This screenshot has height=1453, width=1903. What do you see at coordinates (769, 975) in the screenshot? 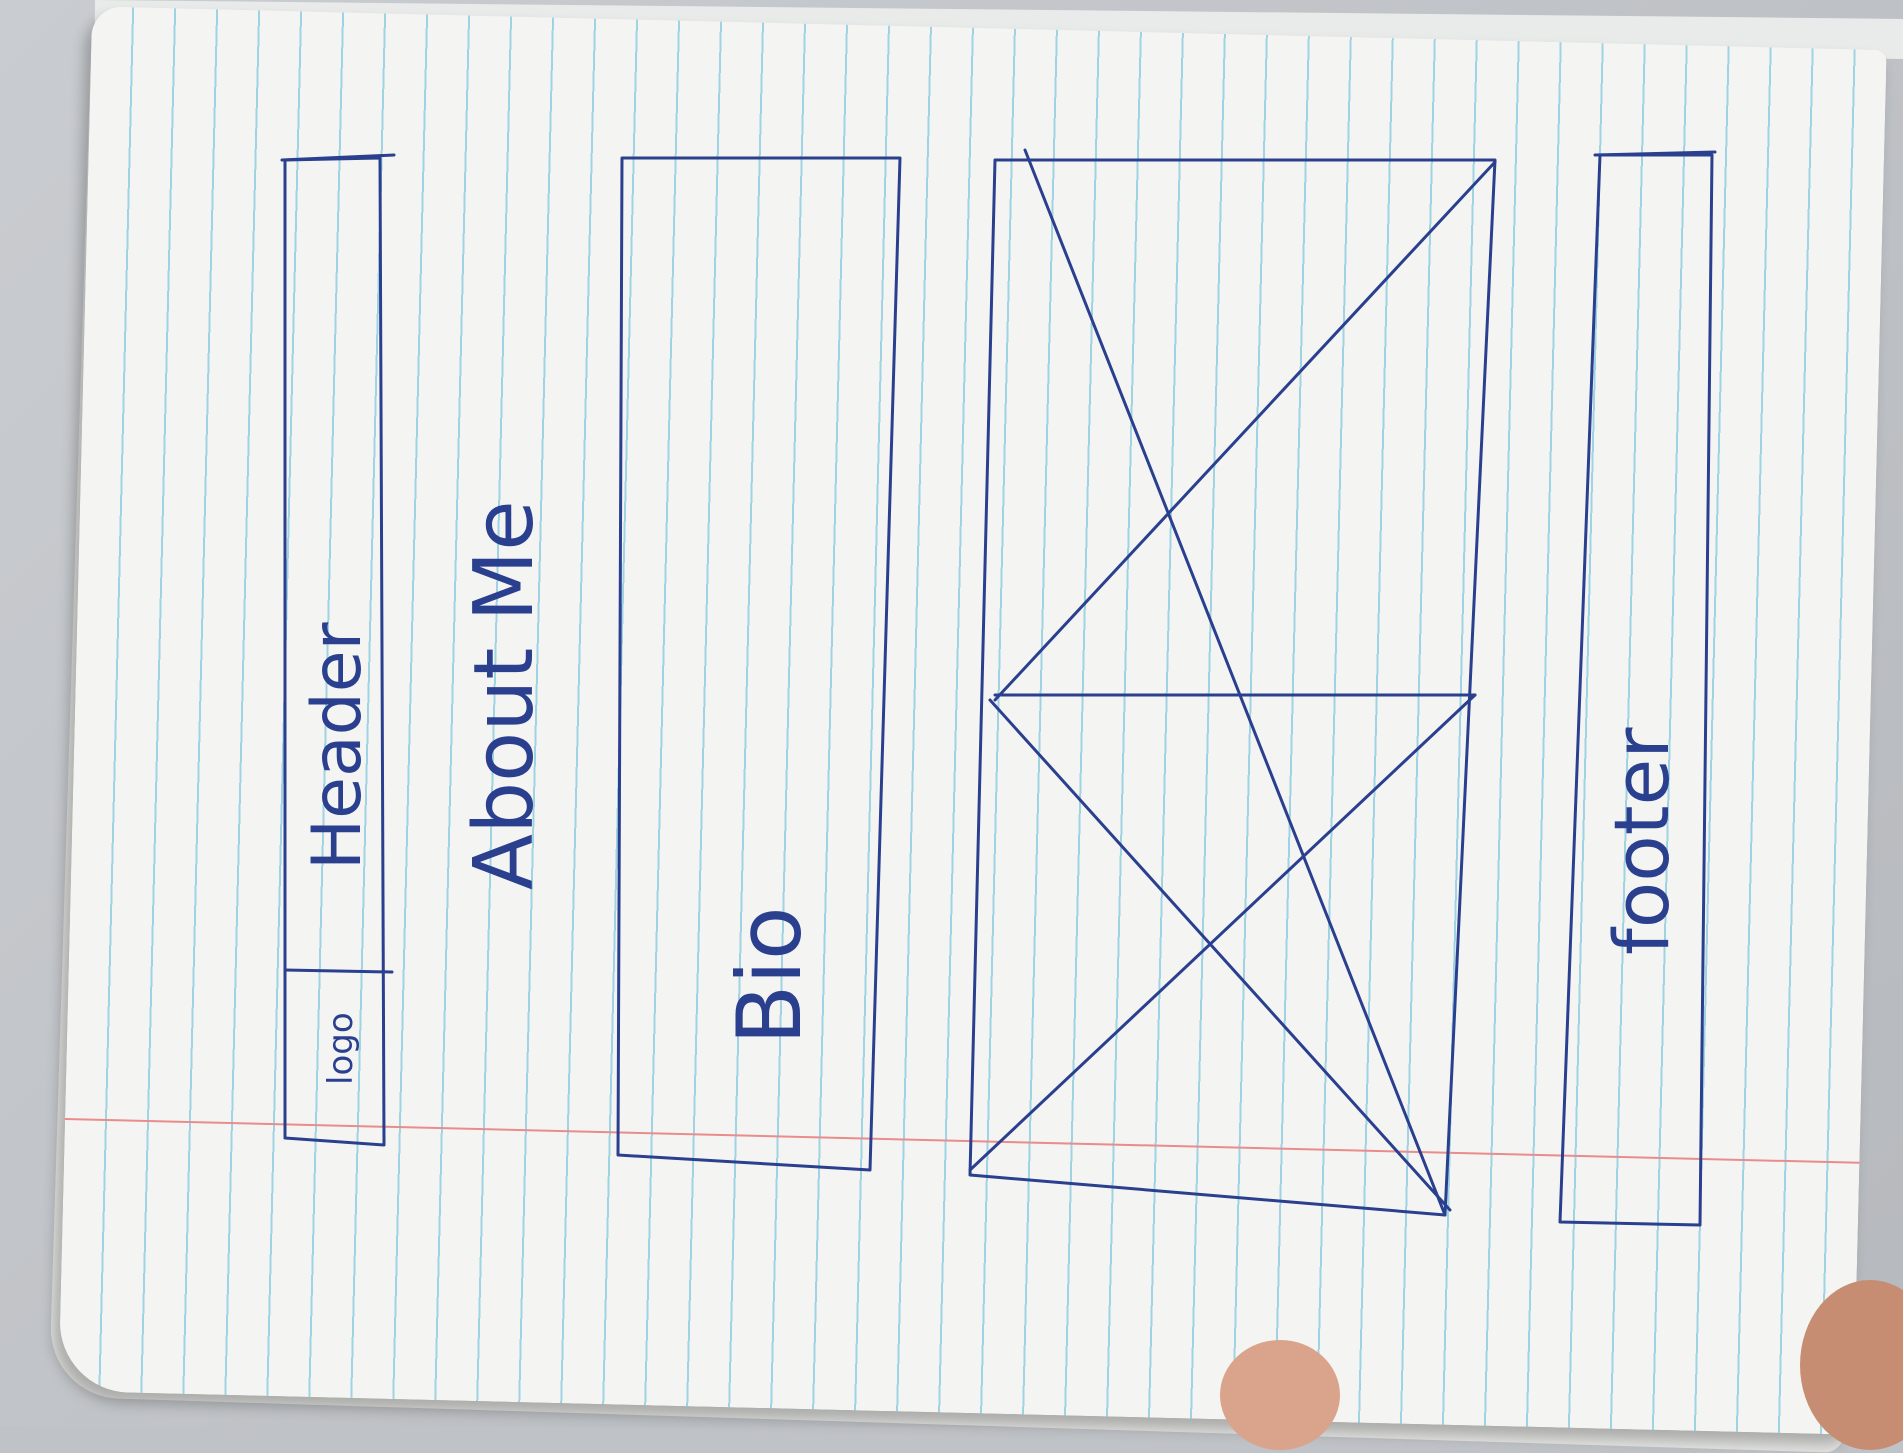
I see `bio-label: Bio` at bounding box center [769, 975].